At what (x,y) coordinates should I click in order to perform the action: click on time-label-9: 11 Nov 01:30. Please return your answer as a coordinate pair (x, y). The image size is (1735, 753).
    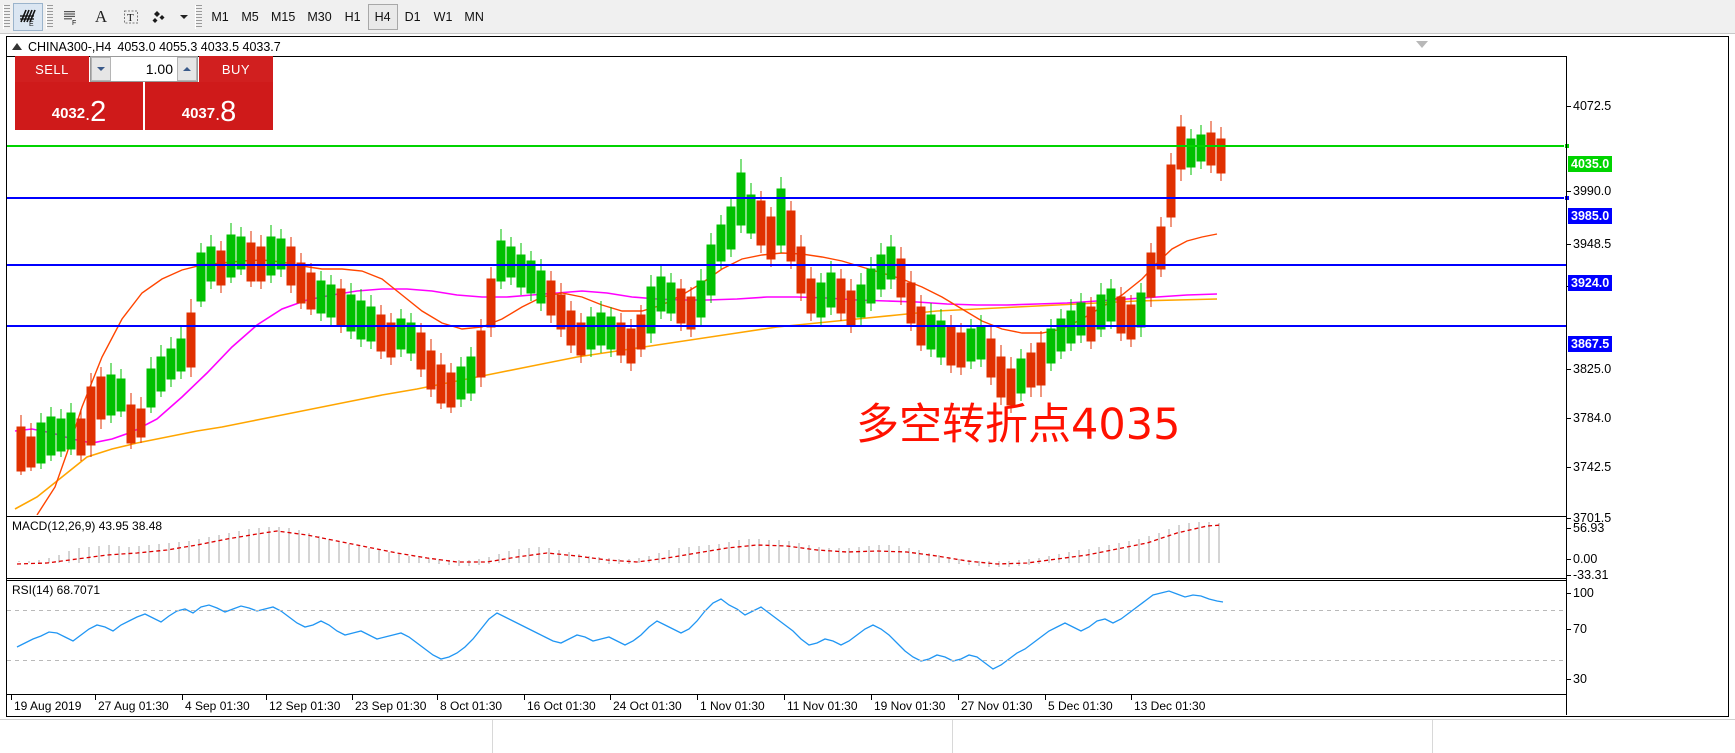
    Looking at the image, I should click on (822, 706).